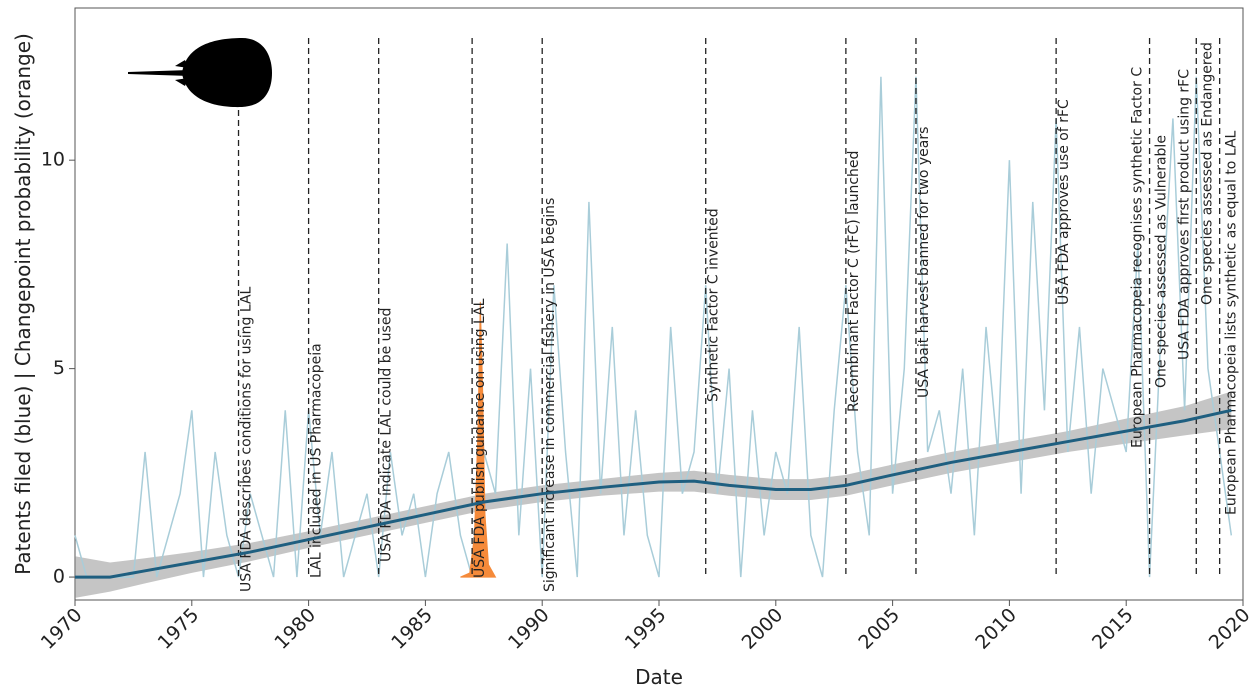 This screenshot has height=694, width=1257. I want to click on annotation-label: USA FDA approves first product using rFC, so click(1184, 214).